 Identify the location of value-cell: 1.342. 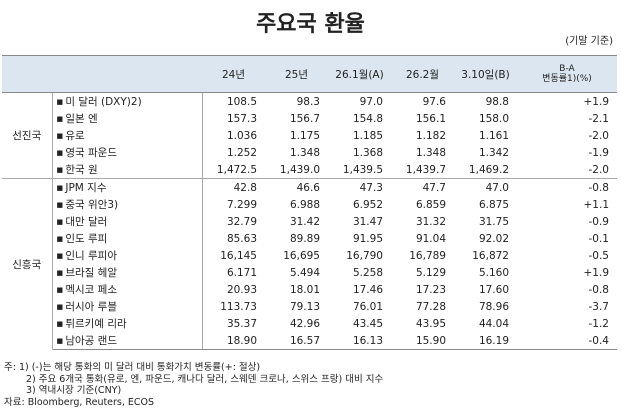
(493, 152).